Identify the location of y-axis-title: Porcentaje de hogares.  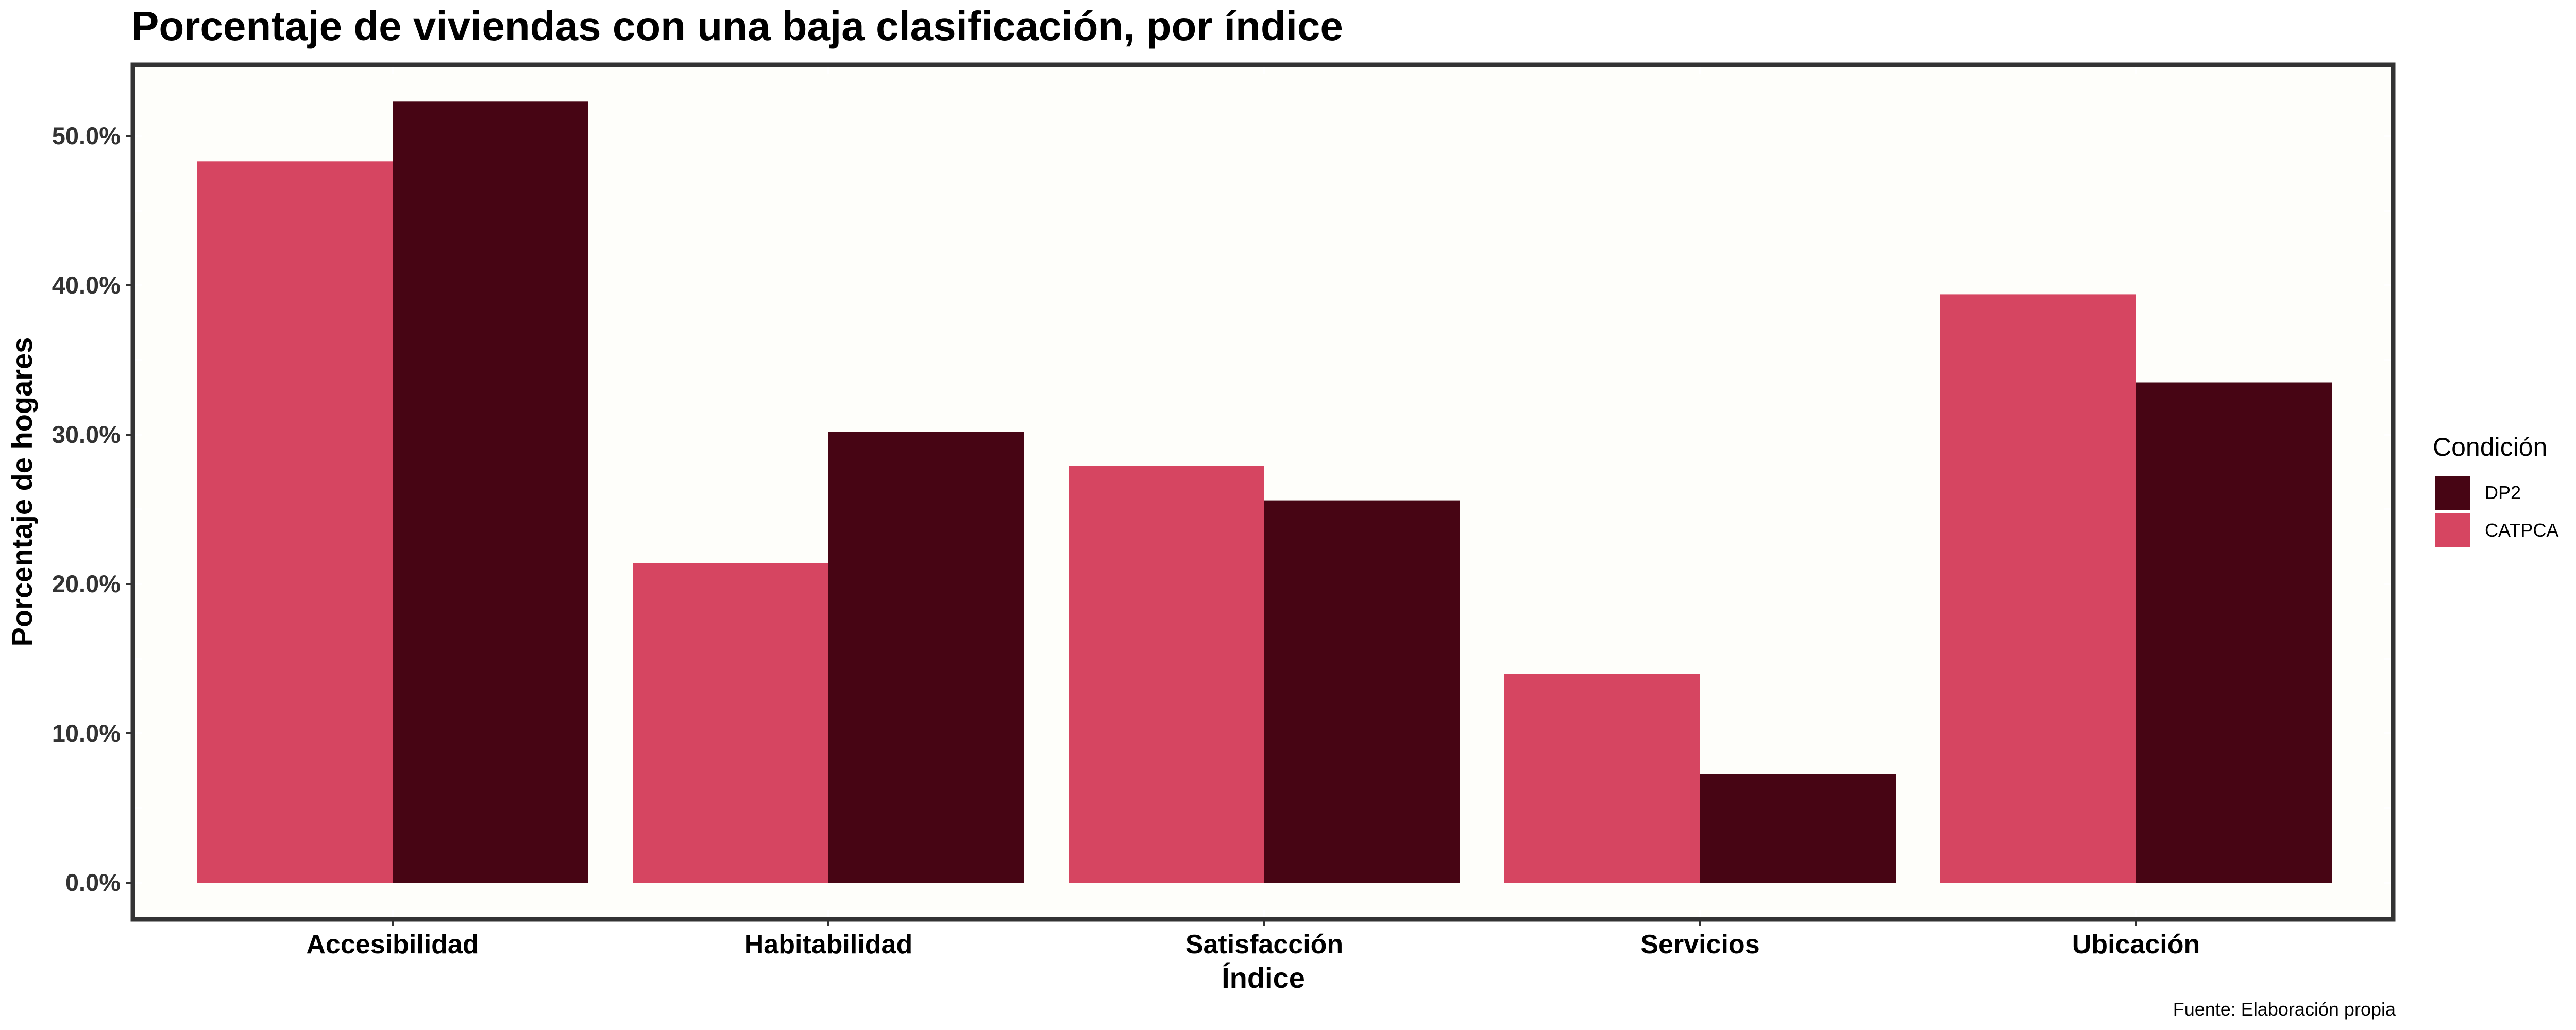
(22, 492).